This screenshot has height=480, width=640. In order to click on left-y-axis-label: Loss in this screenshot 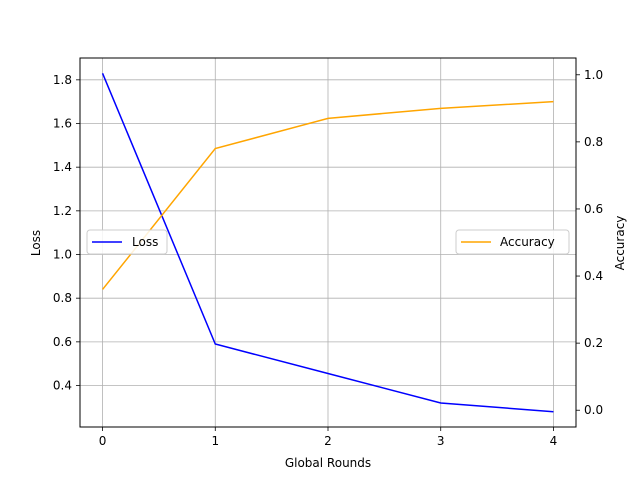, I will do `click(36, 243)`.